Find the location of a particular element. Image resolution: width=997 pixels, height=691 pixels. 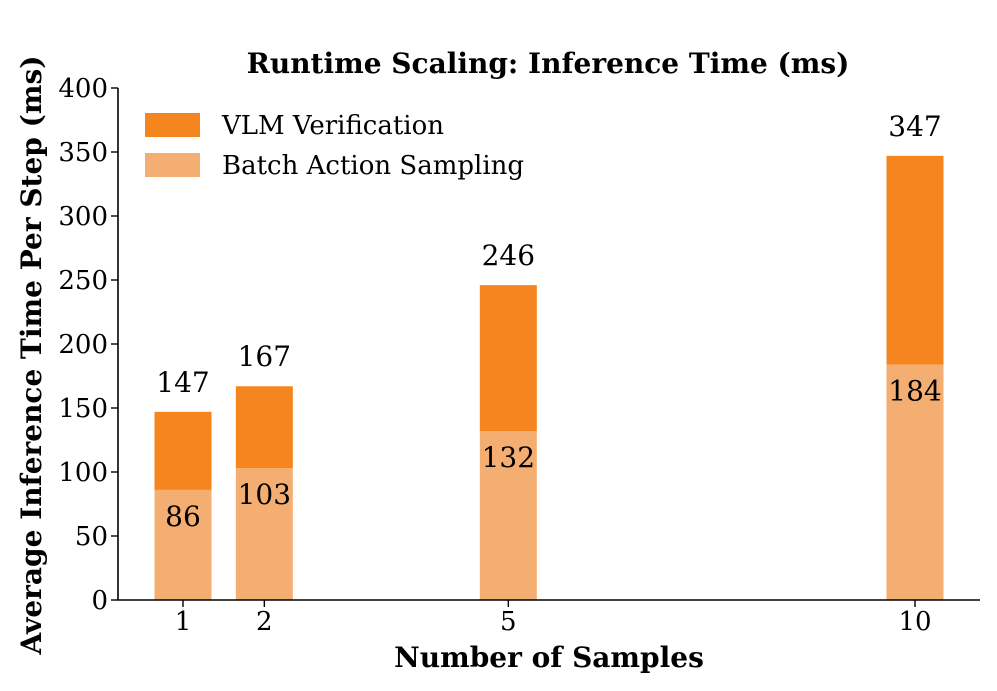

bottom-value-label: 86 is located at coordinates (183, 516).